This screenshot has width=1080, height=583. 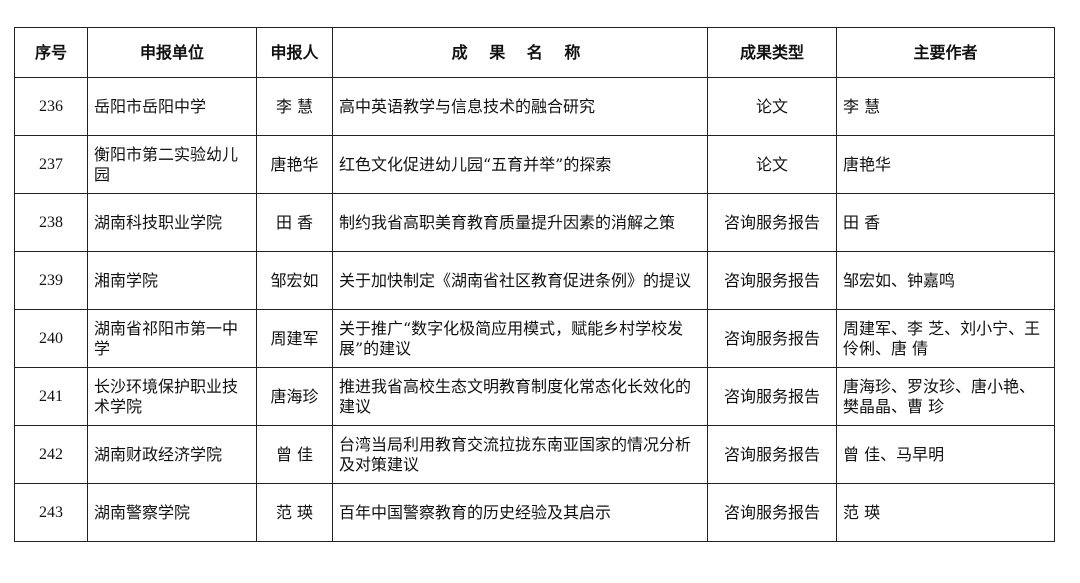 What do you see at coordinates (945, 280) in the screenshot?
I see `row-authors: 邹宏如、钟嘉鸣` at bounding box center [945, 280].